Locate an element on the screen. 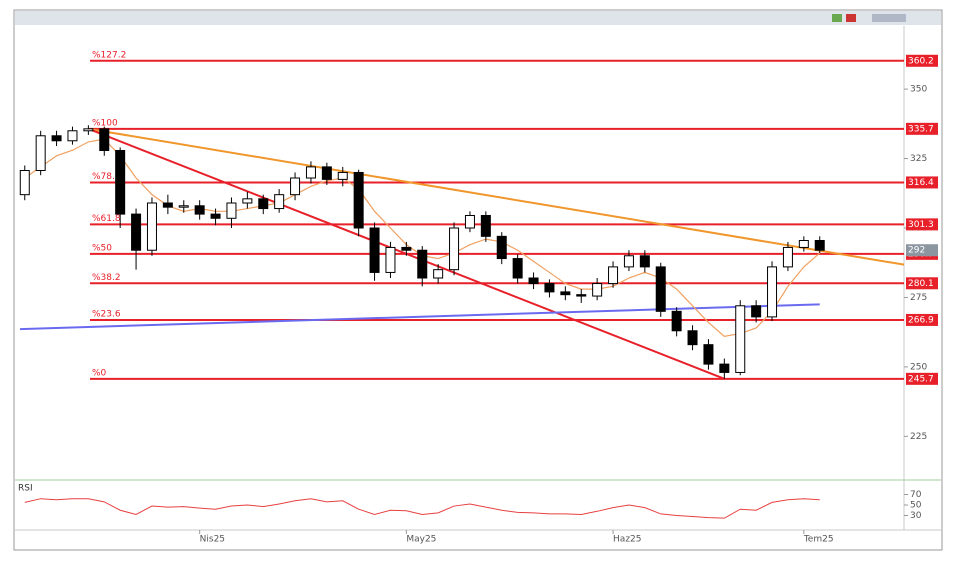  rsi-tick-label: 30 is located at coordinates (916, 516).